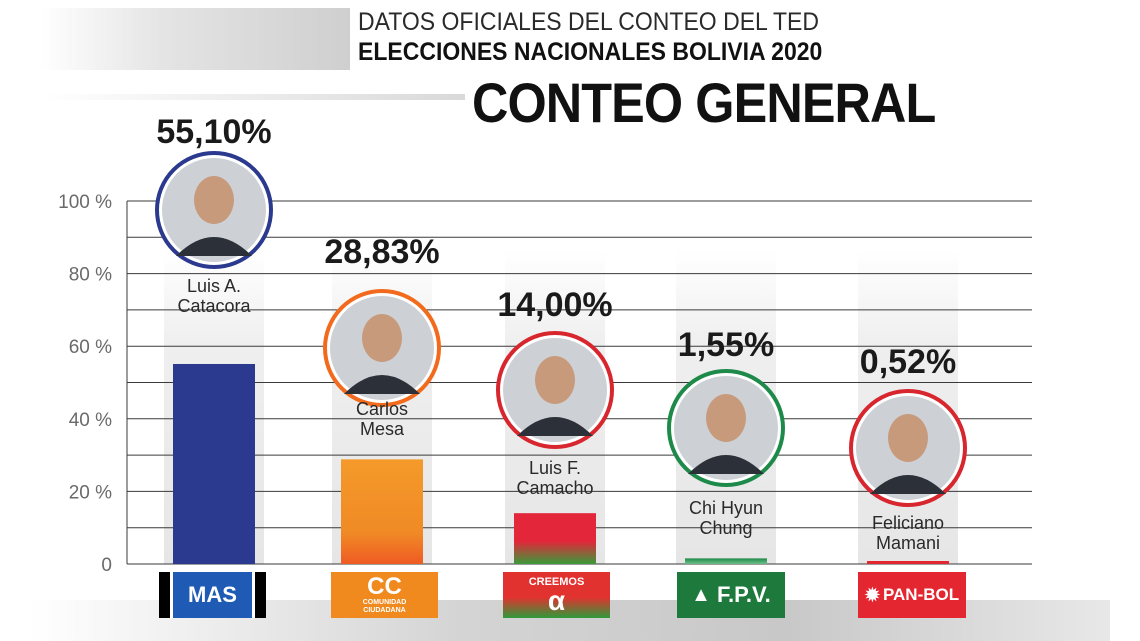 The image size is (1140, 641). Describe the element at coordinates (214, 306) in the screenshot. I see `candidate-name: Catacora` at that location.